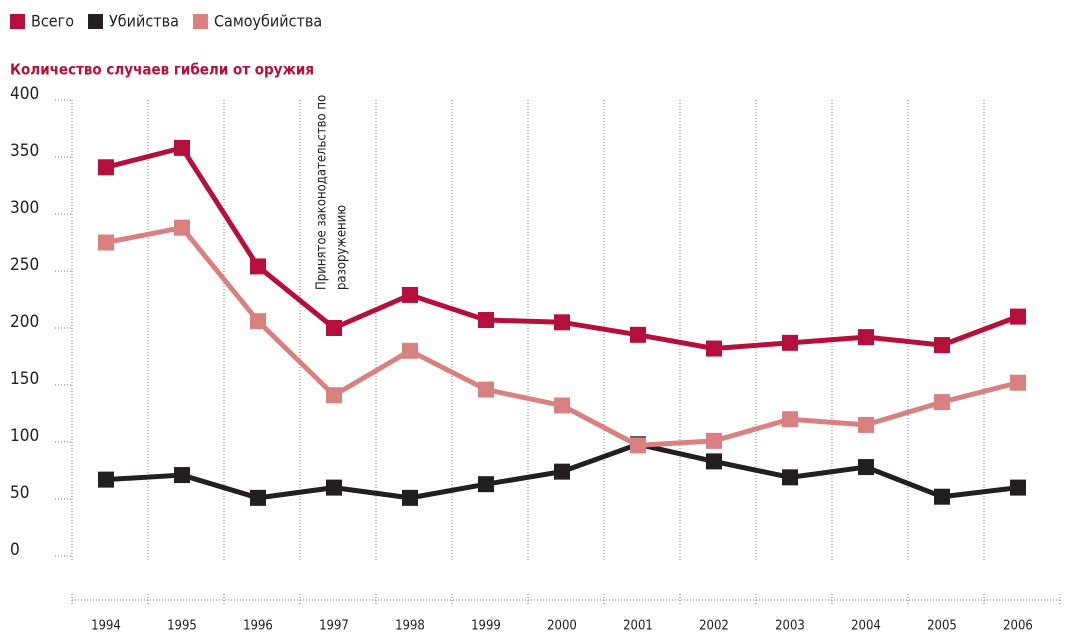 The image size is (1077, 633). Describe the element at coordinates (268, 21) in the screenshot. I see `legend-label: Самоубийства` at that location.